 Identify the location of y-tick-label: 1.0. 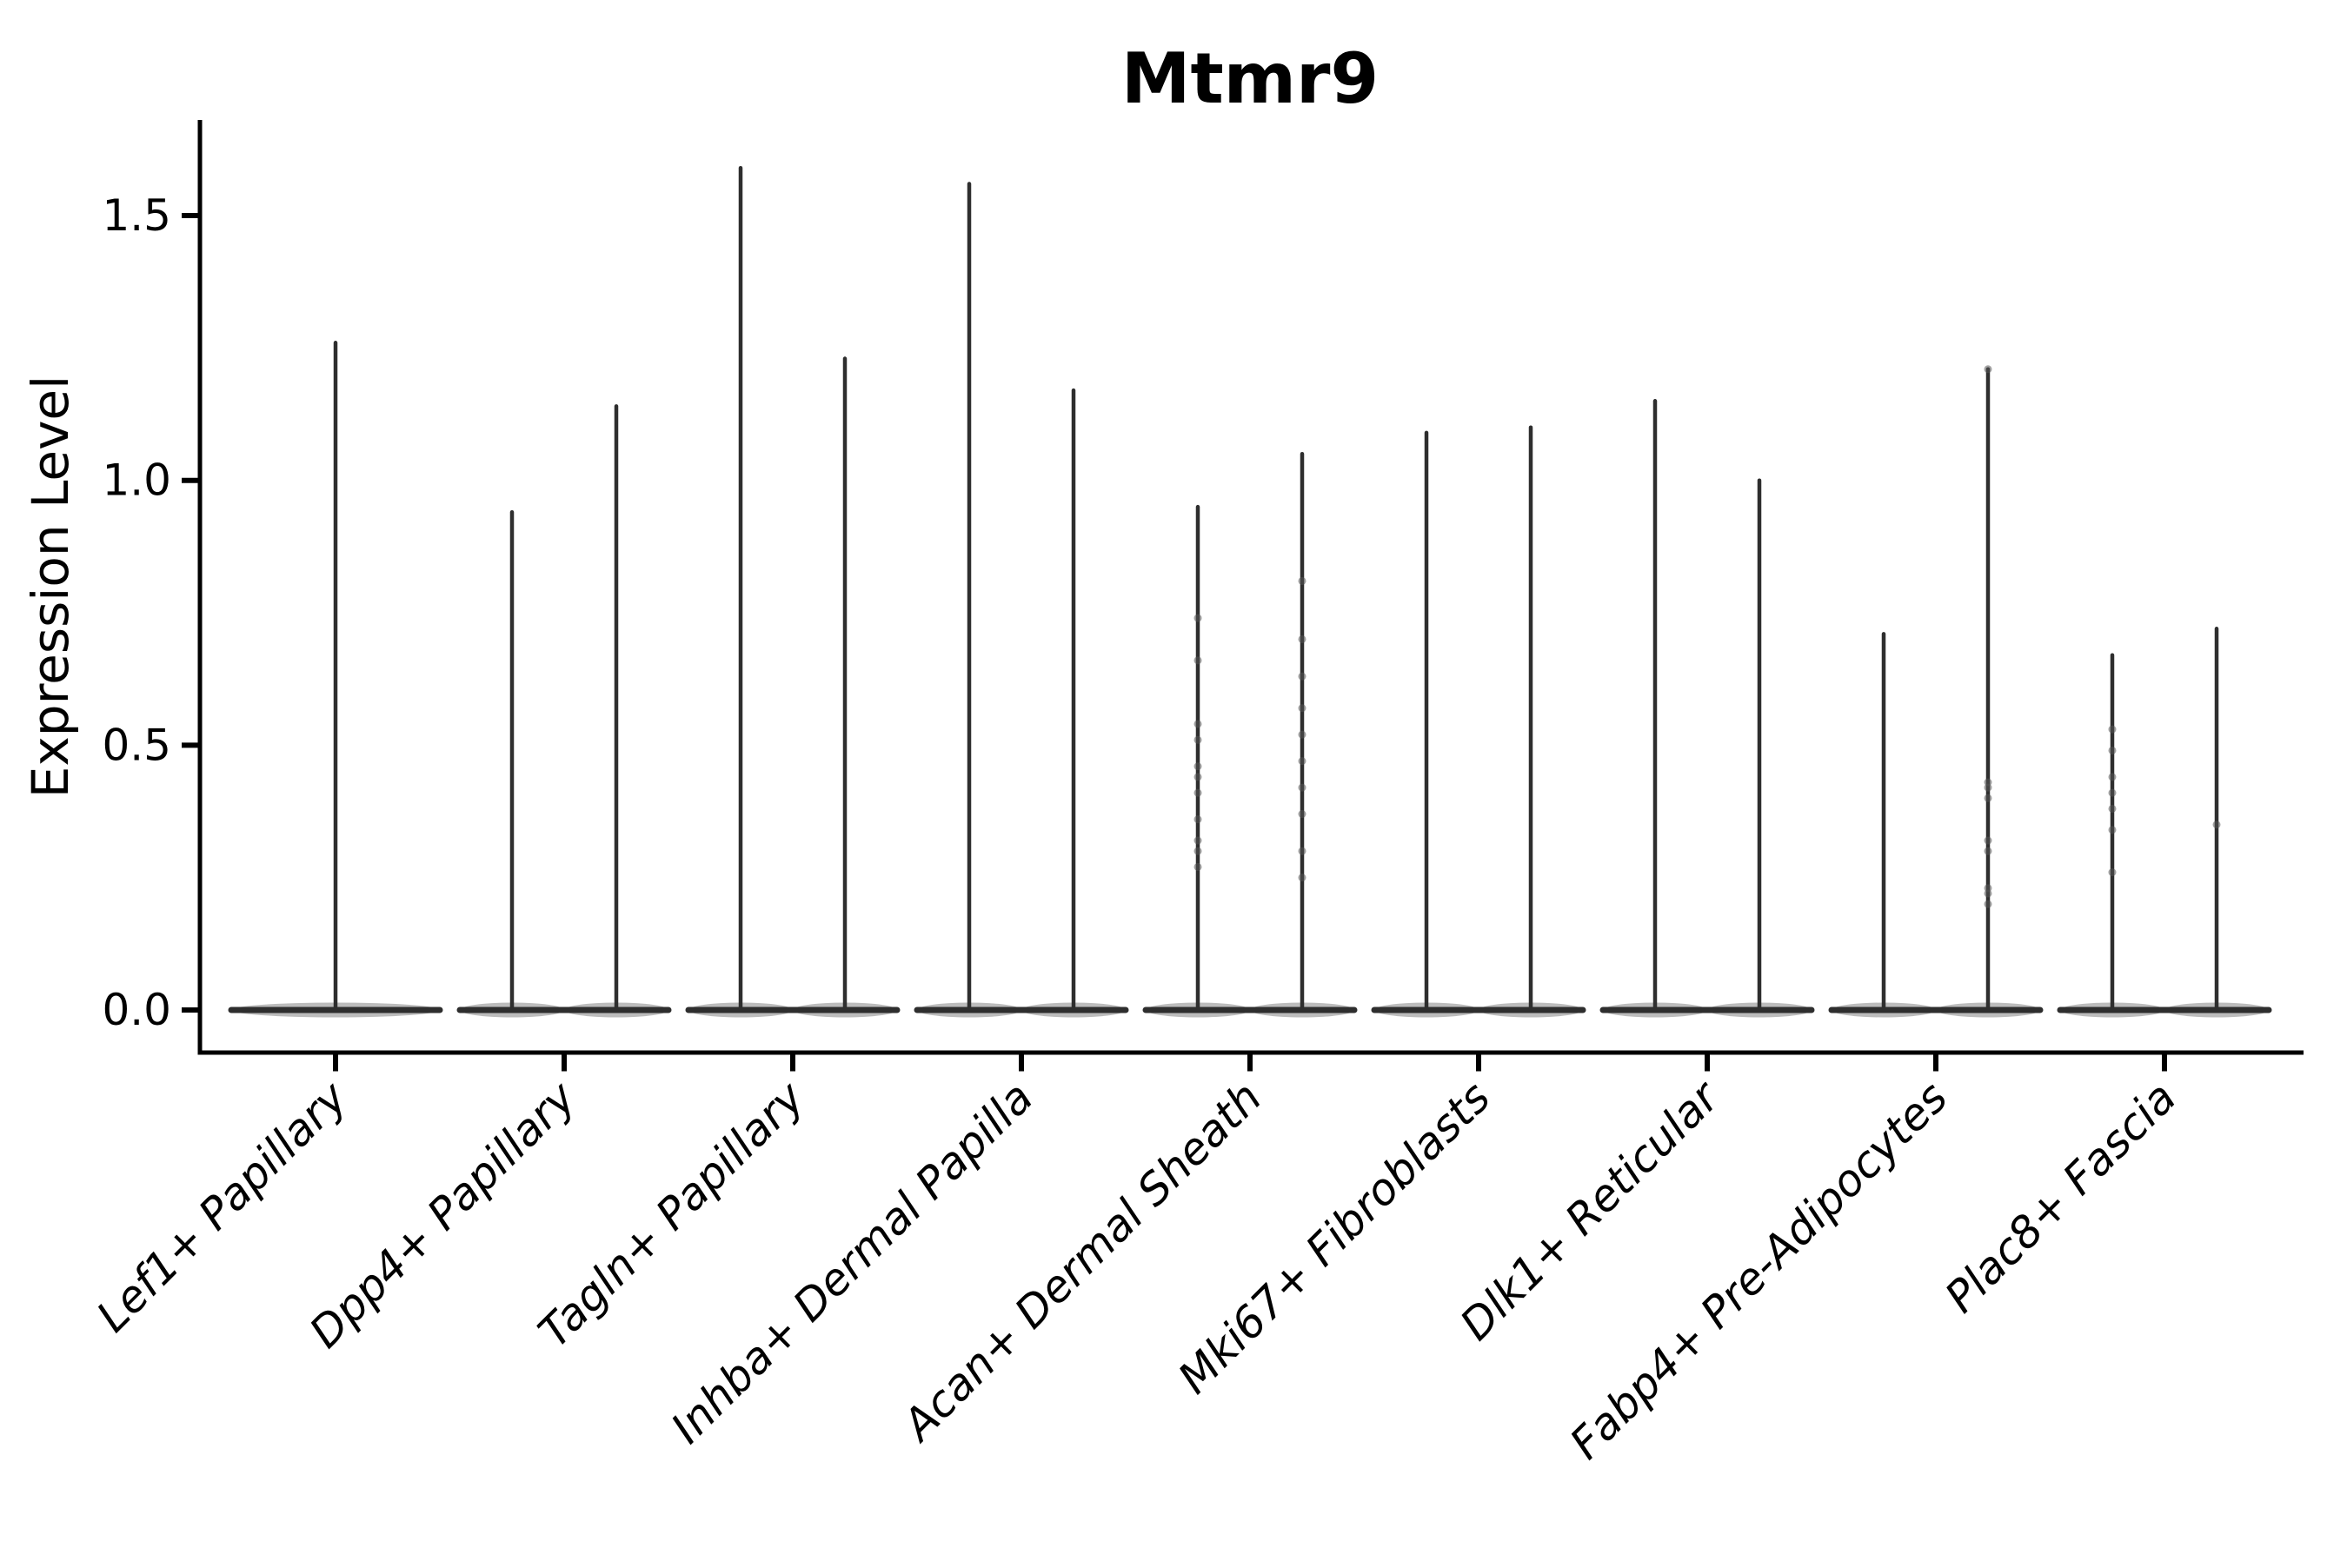
(136, 480).